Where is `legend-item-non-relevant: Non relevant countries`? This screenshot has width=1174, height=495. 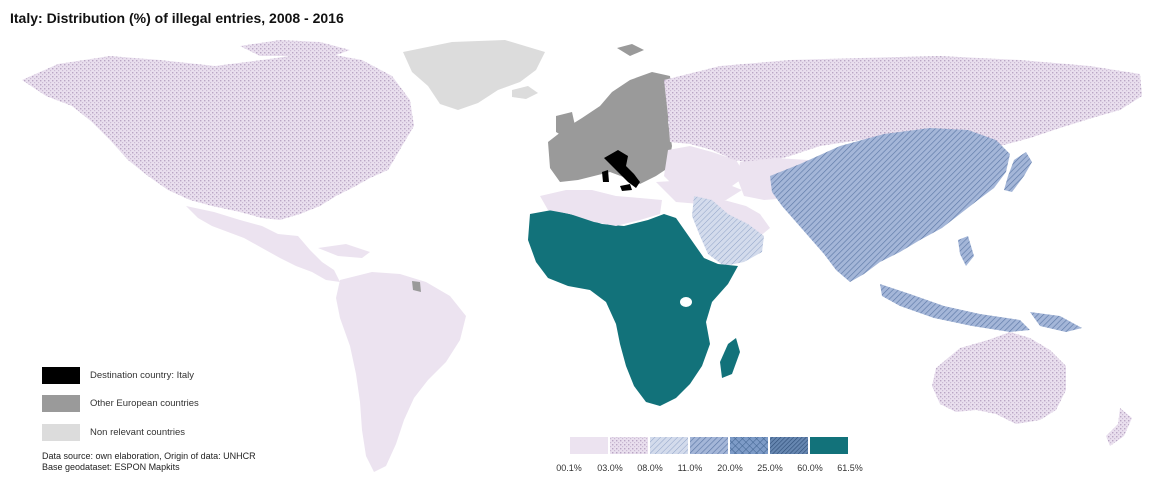
legend-item-non-relevant: Non relevant countries is located at coordinates (113, 432).